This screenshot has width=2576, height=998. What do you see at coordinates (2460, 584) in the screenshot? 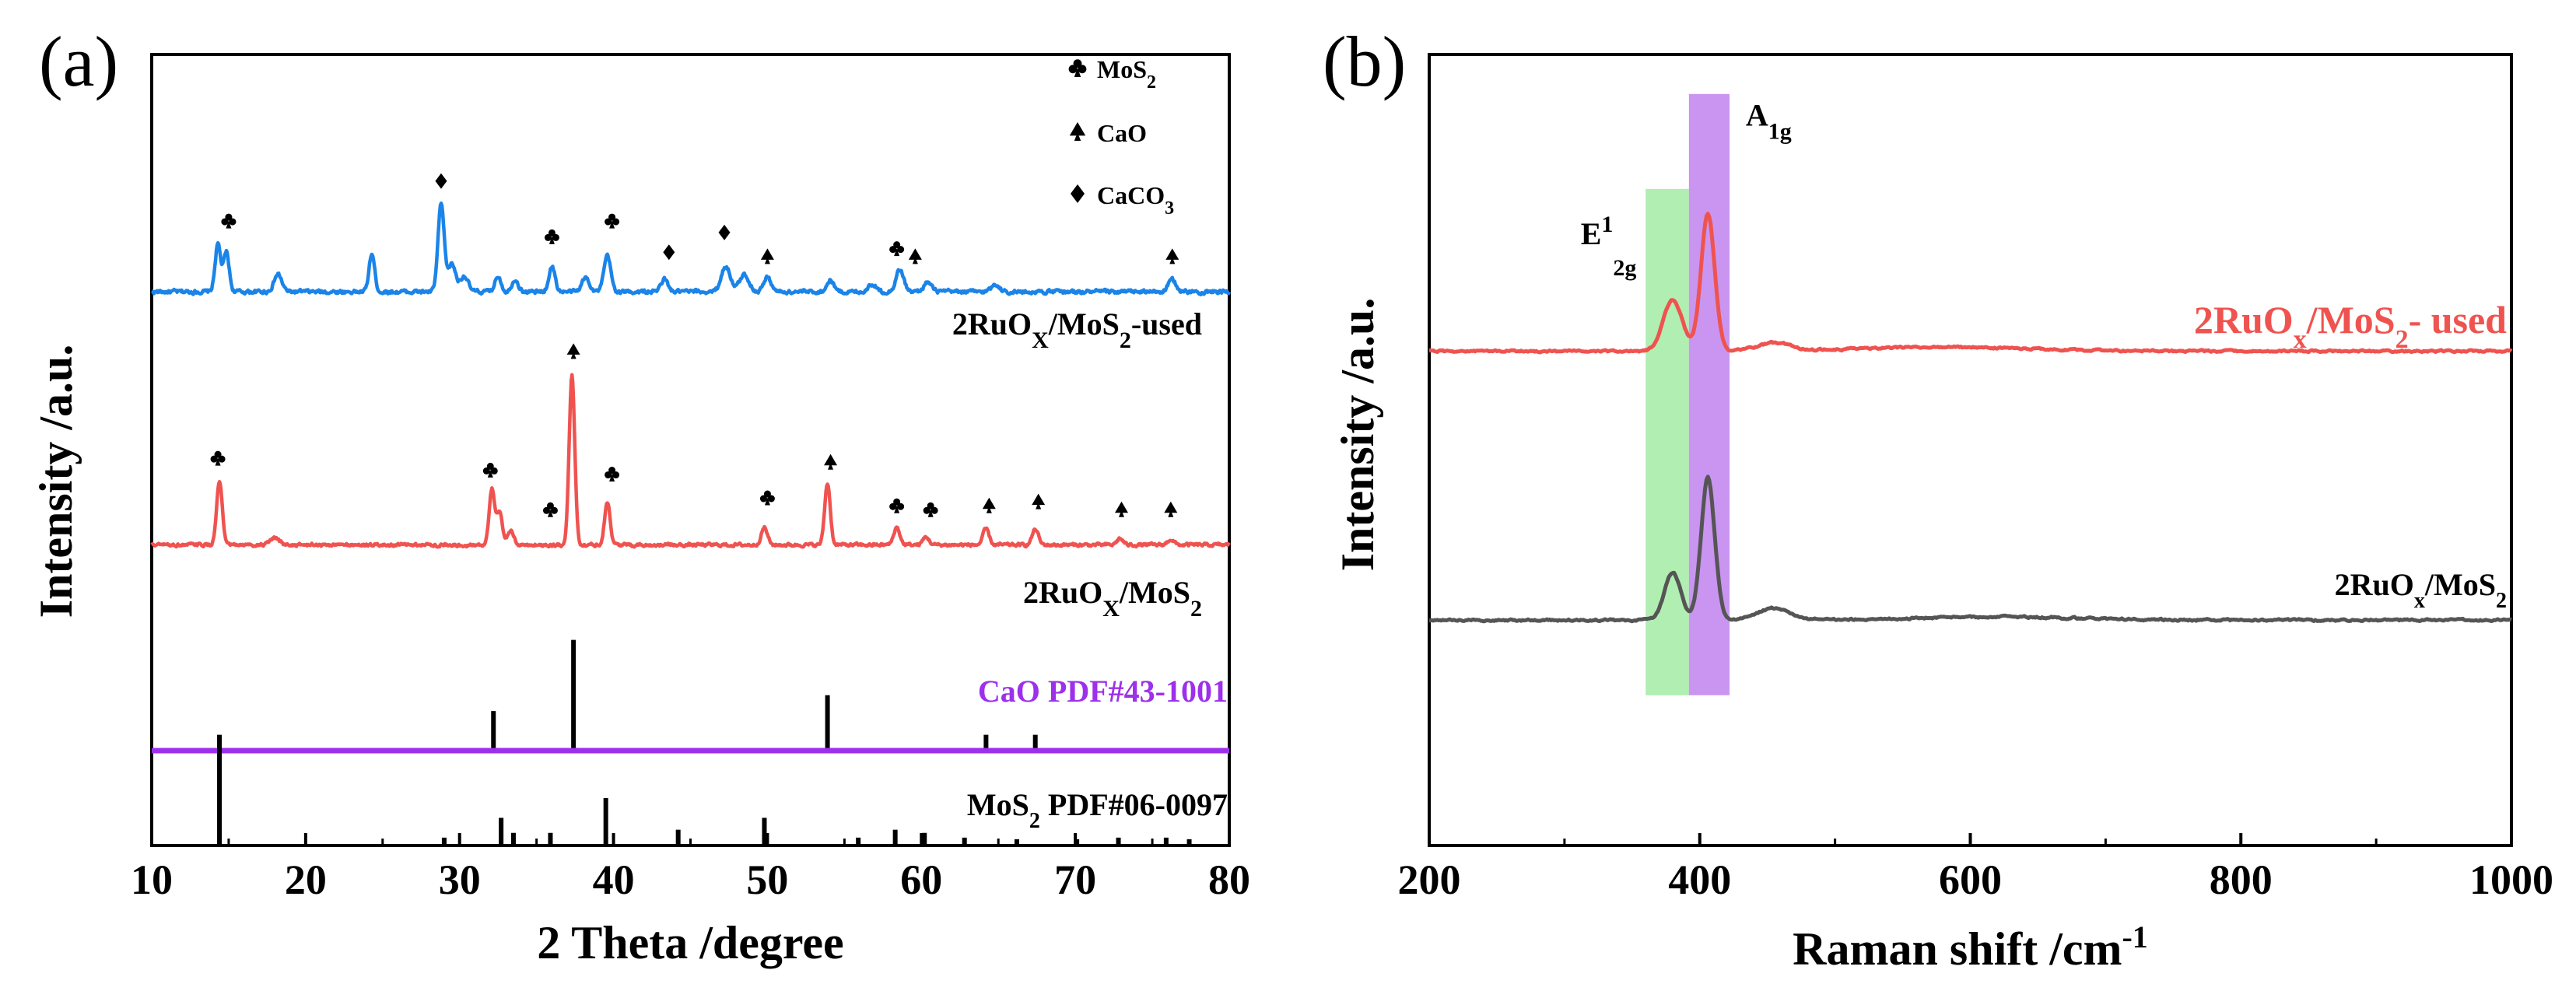
I see `text-part: /MoS` at bounding box center [2460, 584].